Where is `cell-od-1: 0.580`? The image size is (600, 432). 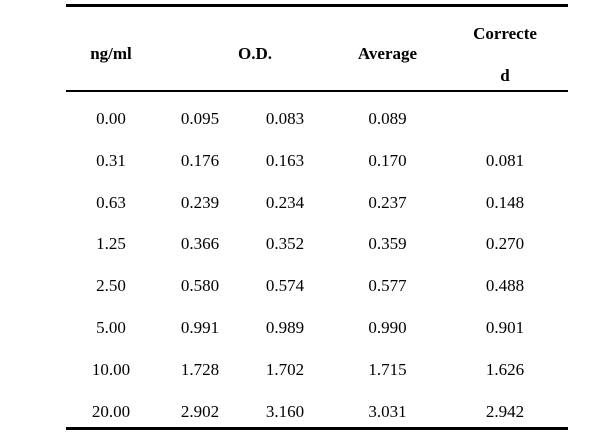
cell-od-1: 0.580 is located at coordinates (200, 286).